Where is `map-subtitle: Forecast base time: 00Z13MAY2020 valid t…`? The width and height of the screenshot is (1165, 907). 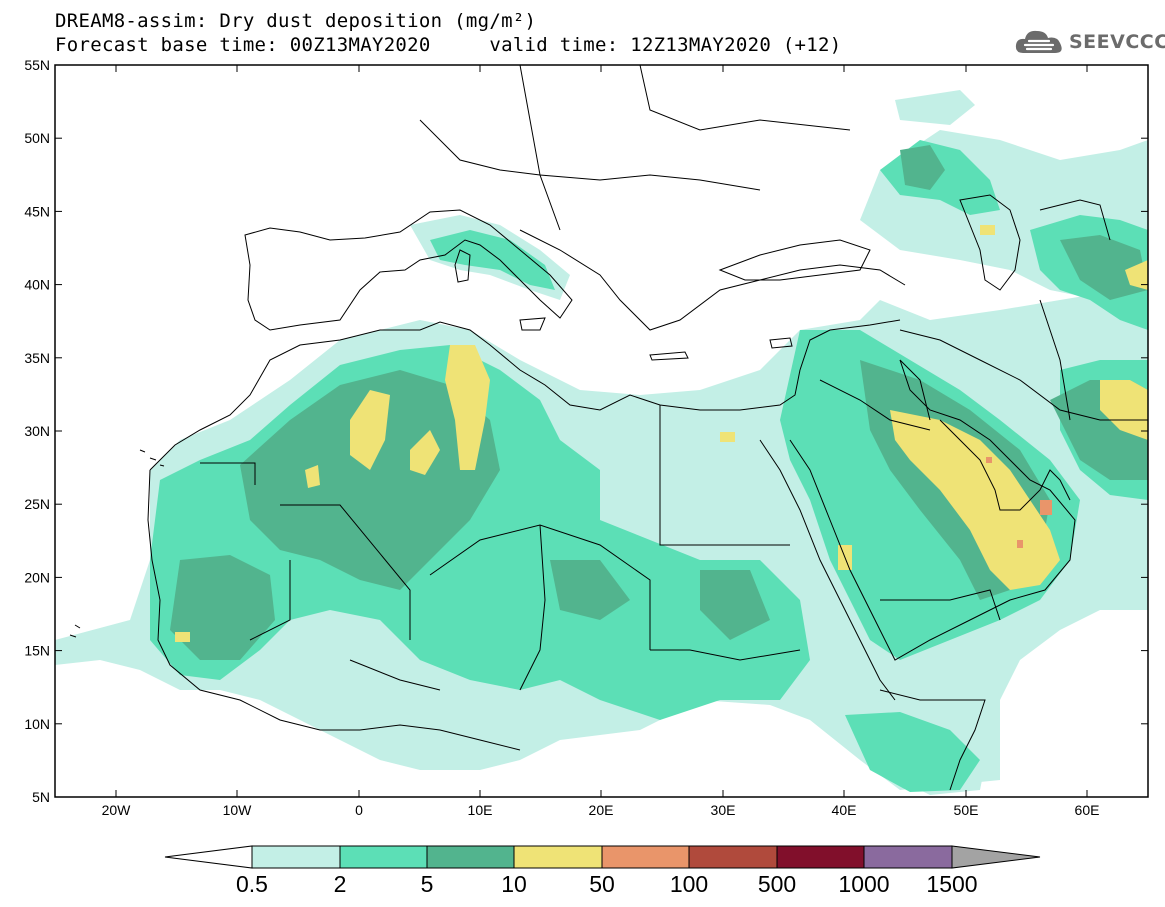
map-subtitle: Forecast base time: 00Z13MAY2020 valid t… is located at coordinates (448, 45).